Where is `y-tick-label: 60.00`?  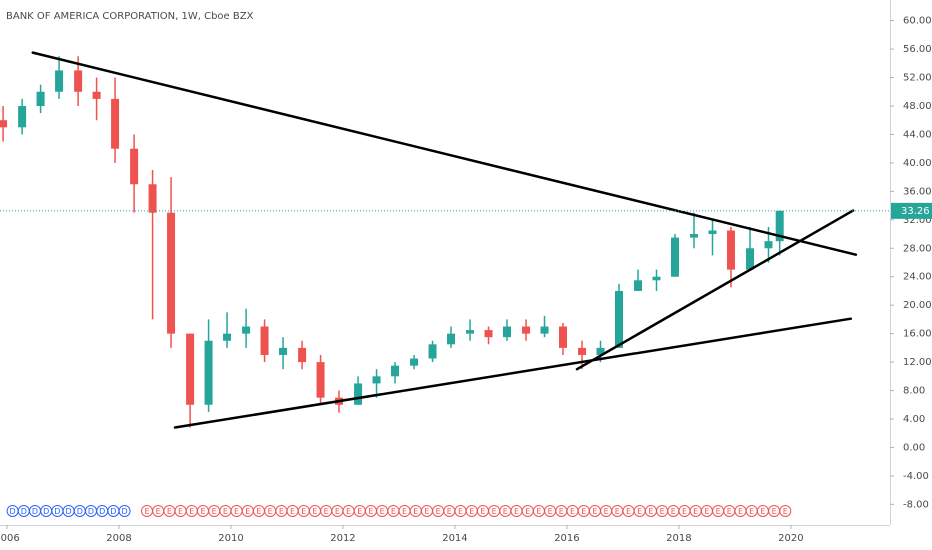
y-tick-label: 60.00 is located at coordinates (917, 21).